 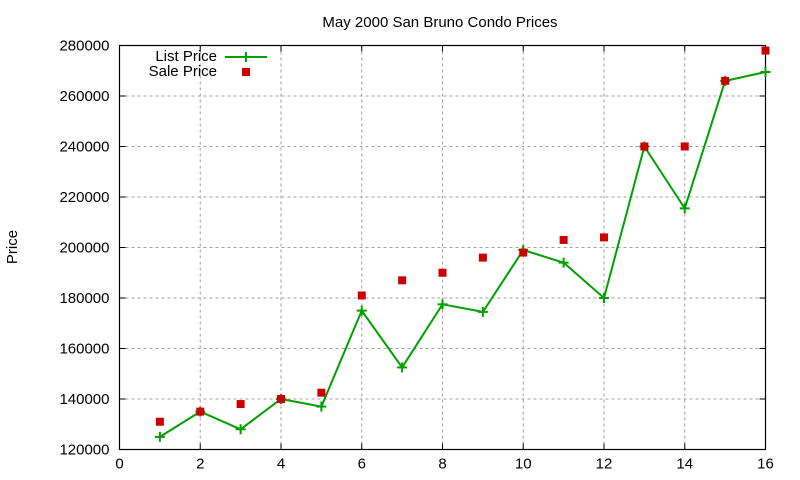 I want to click on x-tick-label: 0, so click(x=119, y=464).